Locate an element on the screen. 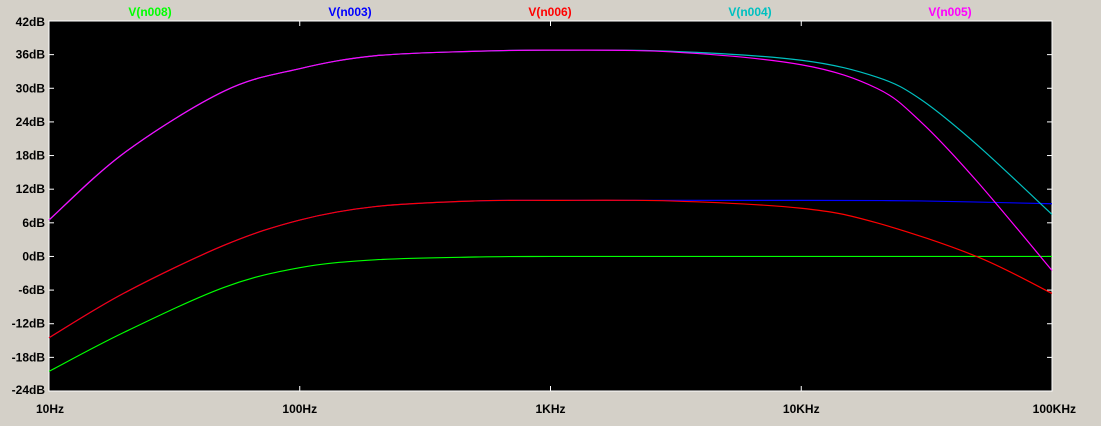  x-tick-label: 10KHz is located at coordinates (801, 409).